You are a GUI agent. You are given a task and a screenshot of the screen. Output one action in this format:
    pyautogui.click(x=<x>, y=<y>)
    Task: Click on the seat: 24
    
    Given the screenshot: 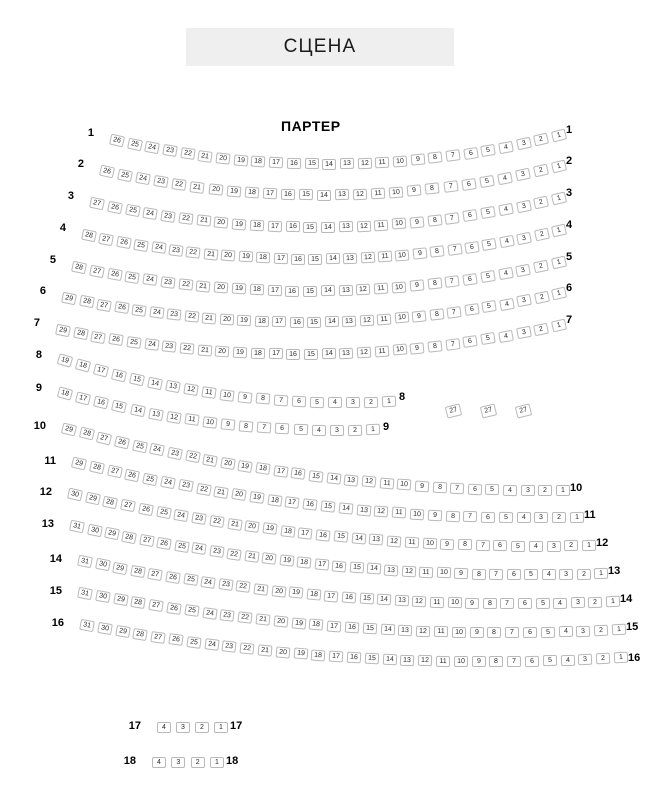 What is the action you would take?
    pyautogui.click(x=211, y=644)
    